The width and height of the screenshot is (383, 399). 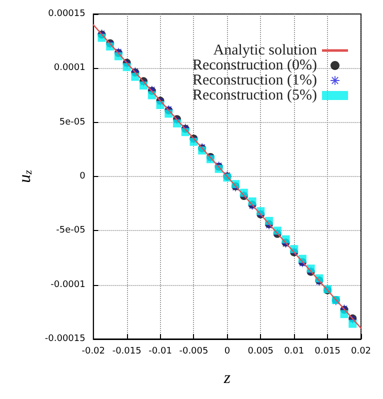 What do you see at coordinates (70, 68) in the screenshot?
I see `y-tick-label: 0.0001` at bounding box center [70, 68].